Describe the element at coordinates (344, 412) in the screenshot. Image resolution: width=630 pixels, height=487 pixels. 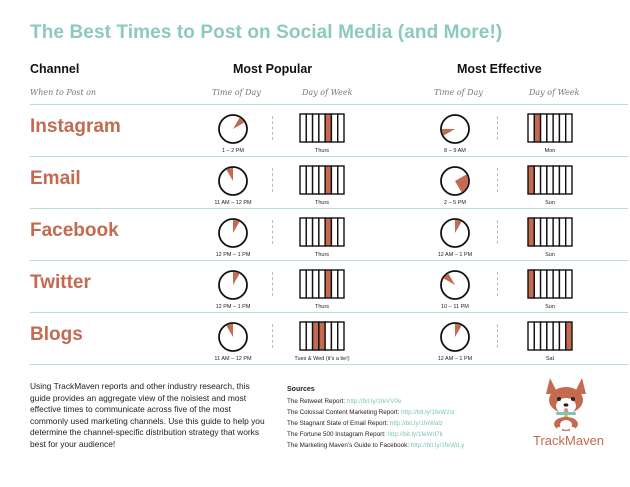
I see `source-label: The Colossal Content Marketing Report:` at that location.